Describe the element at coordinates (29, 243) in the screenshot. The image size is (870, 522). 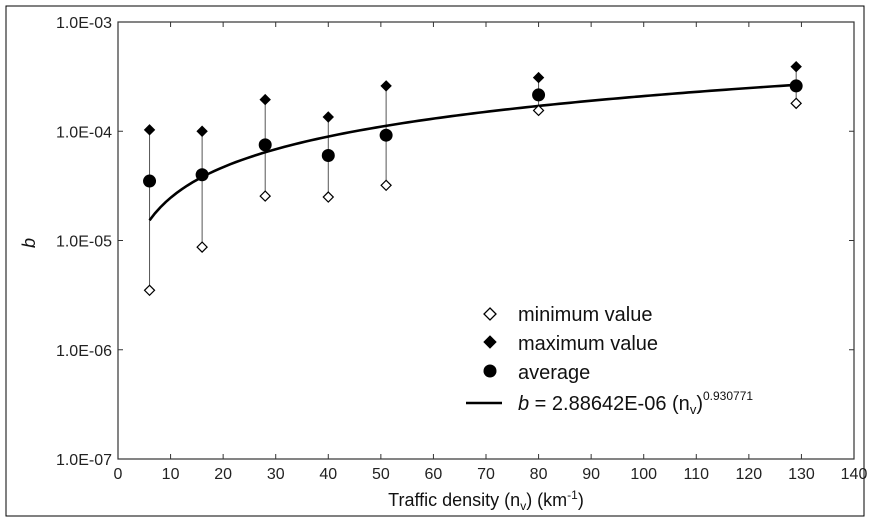
I see `y-axis-title: b` at that location.